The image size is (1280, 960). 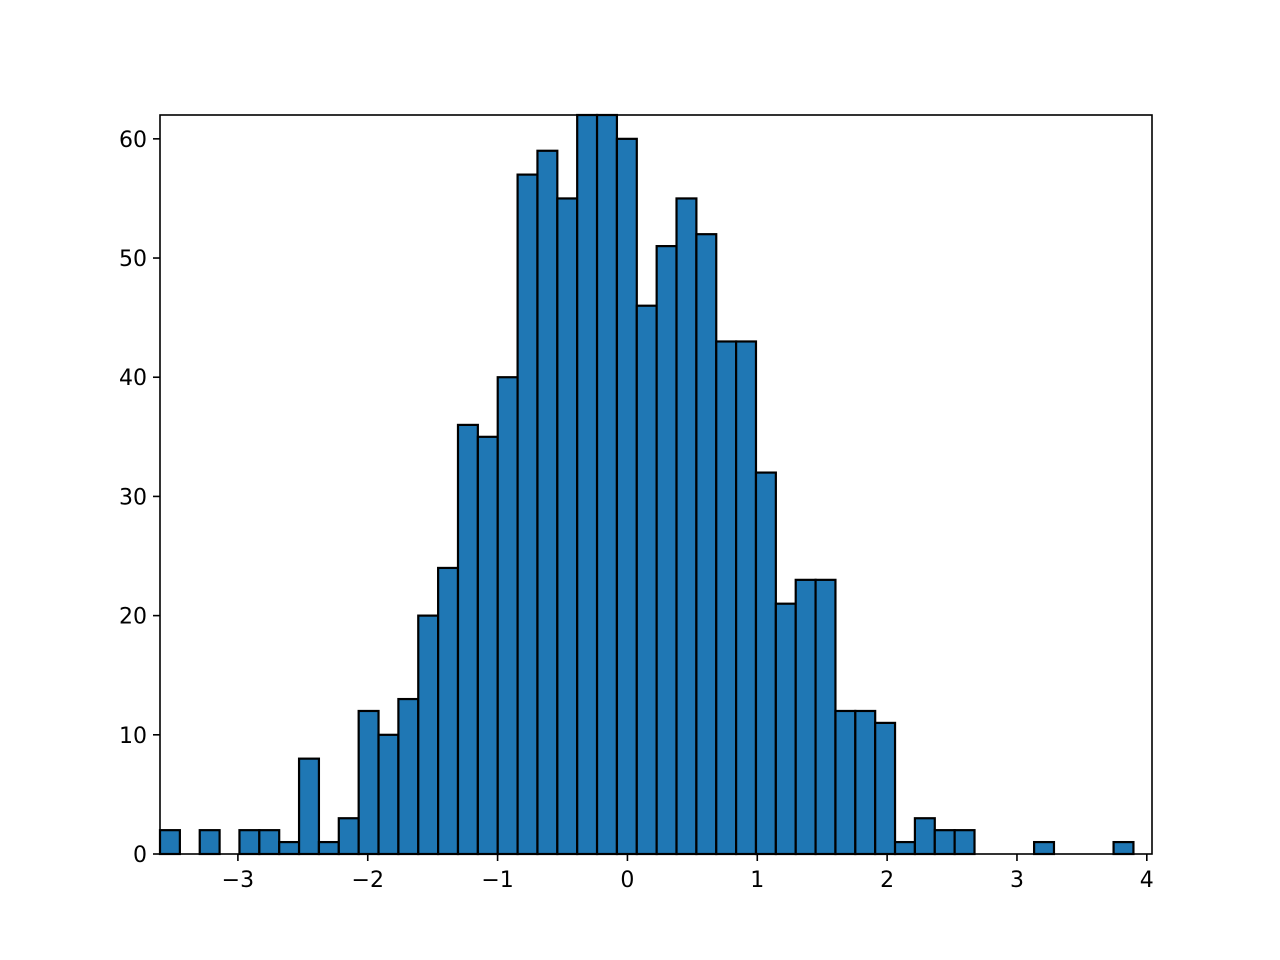 What do you see at coordinates (133, 736) in the screenshot?
I see `y-tick-label: 10` at bounding box center [133, 736].